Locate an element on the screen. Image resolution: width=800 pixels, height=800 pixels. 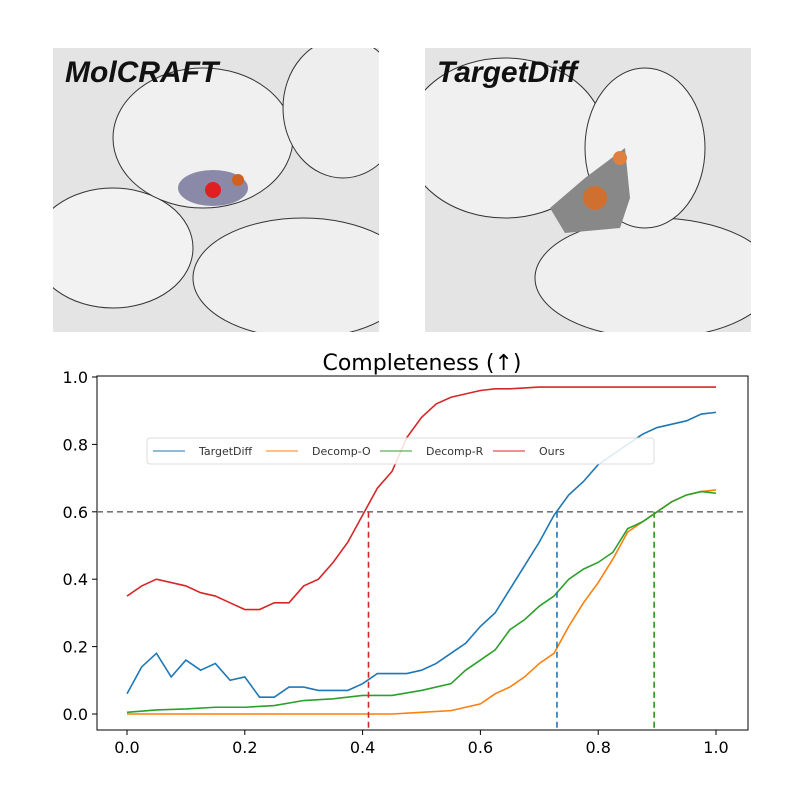
legend-label: Decomp-O is located at coordinates (341, 451).